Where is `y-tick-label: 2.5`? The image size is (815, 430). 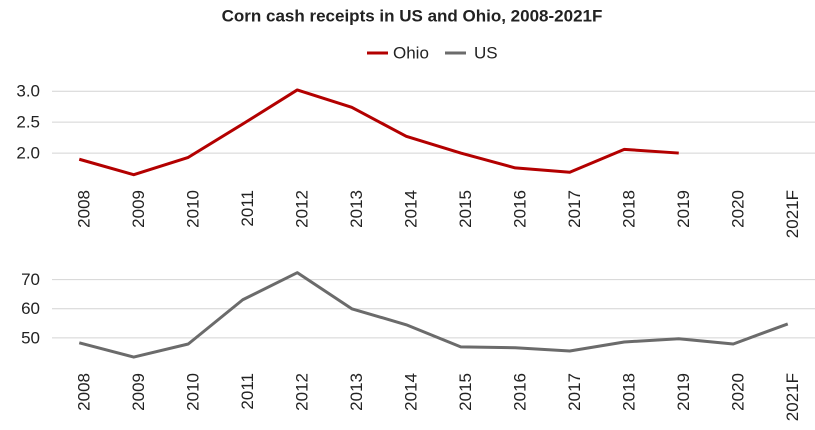 y-tick-label: 2.5 is located at coordinates (28, 122).